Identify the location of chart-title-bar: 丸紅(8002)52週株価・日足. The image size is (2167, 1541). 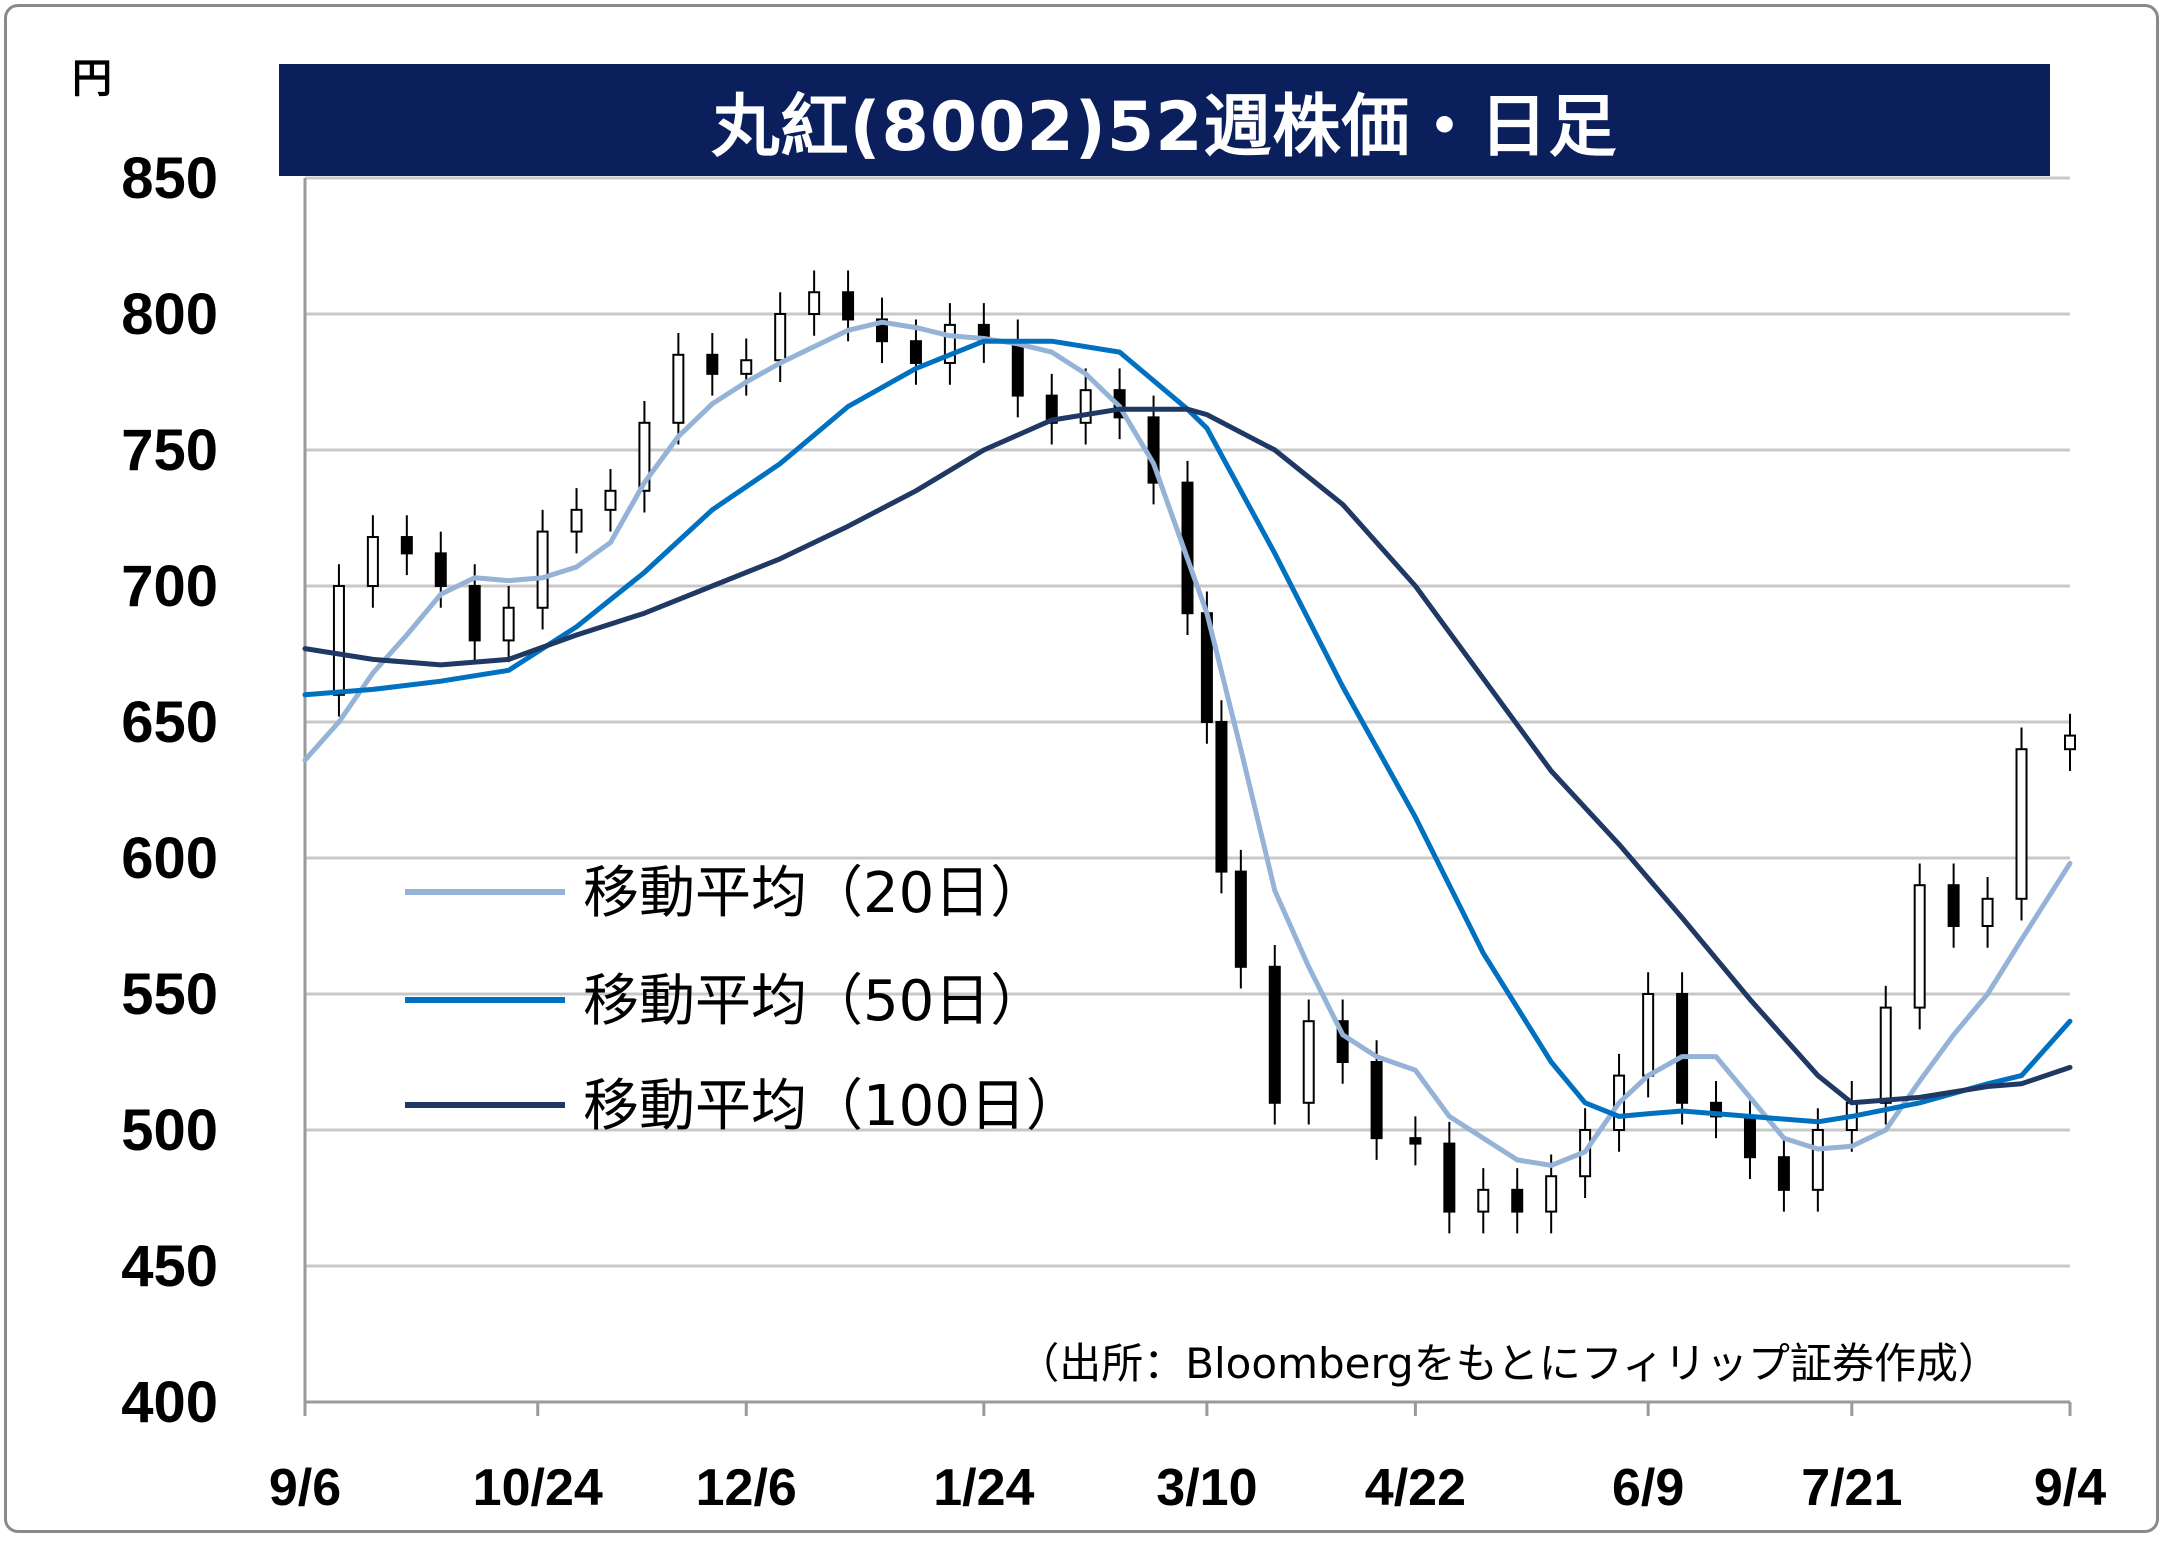
(1164, 120).